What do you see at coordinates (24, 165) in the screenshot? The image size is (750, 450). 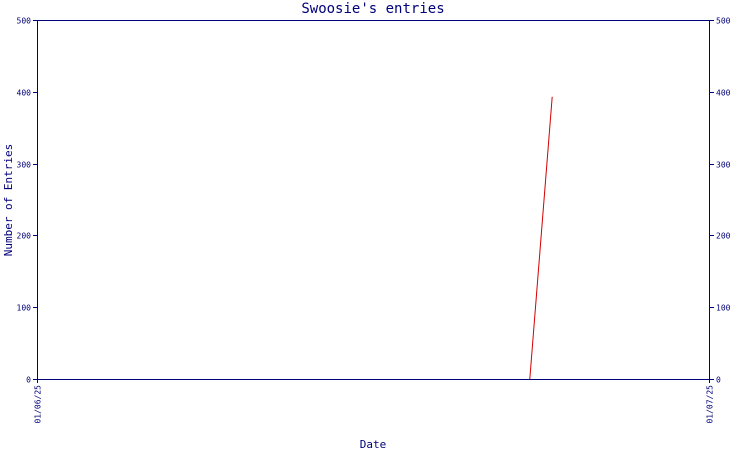 I see `y-tick-label-left: 300` at bounding box center [24, 165].